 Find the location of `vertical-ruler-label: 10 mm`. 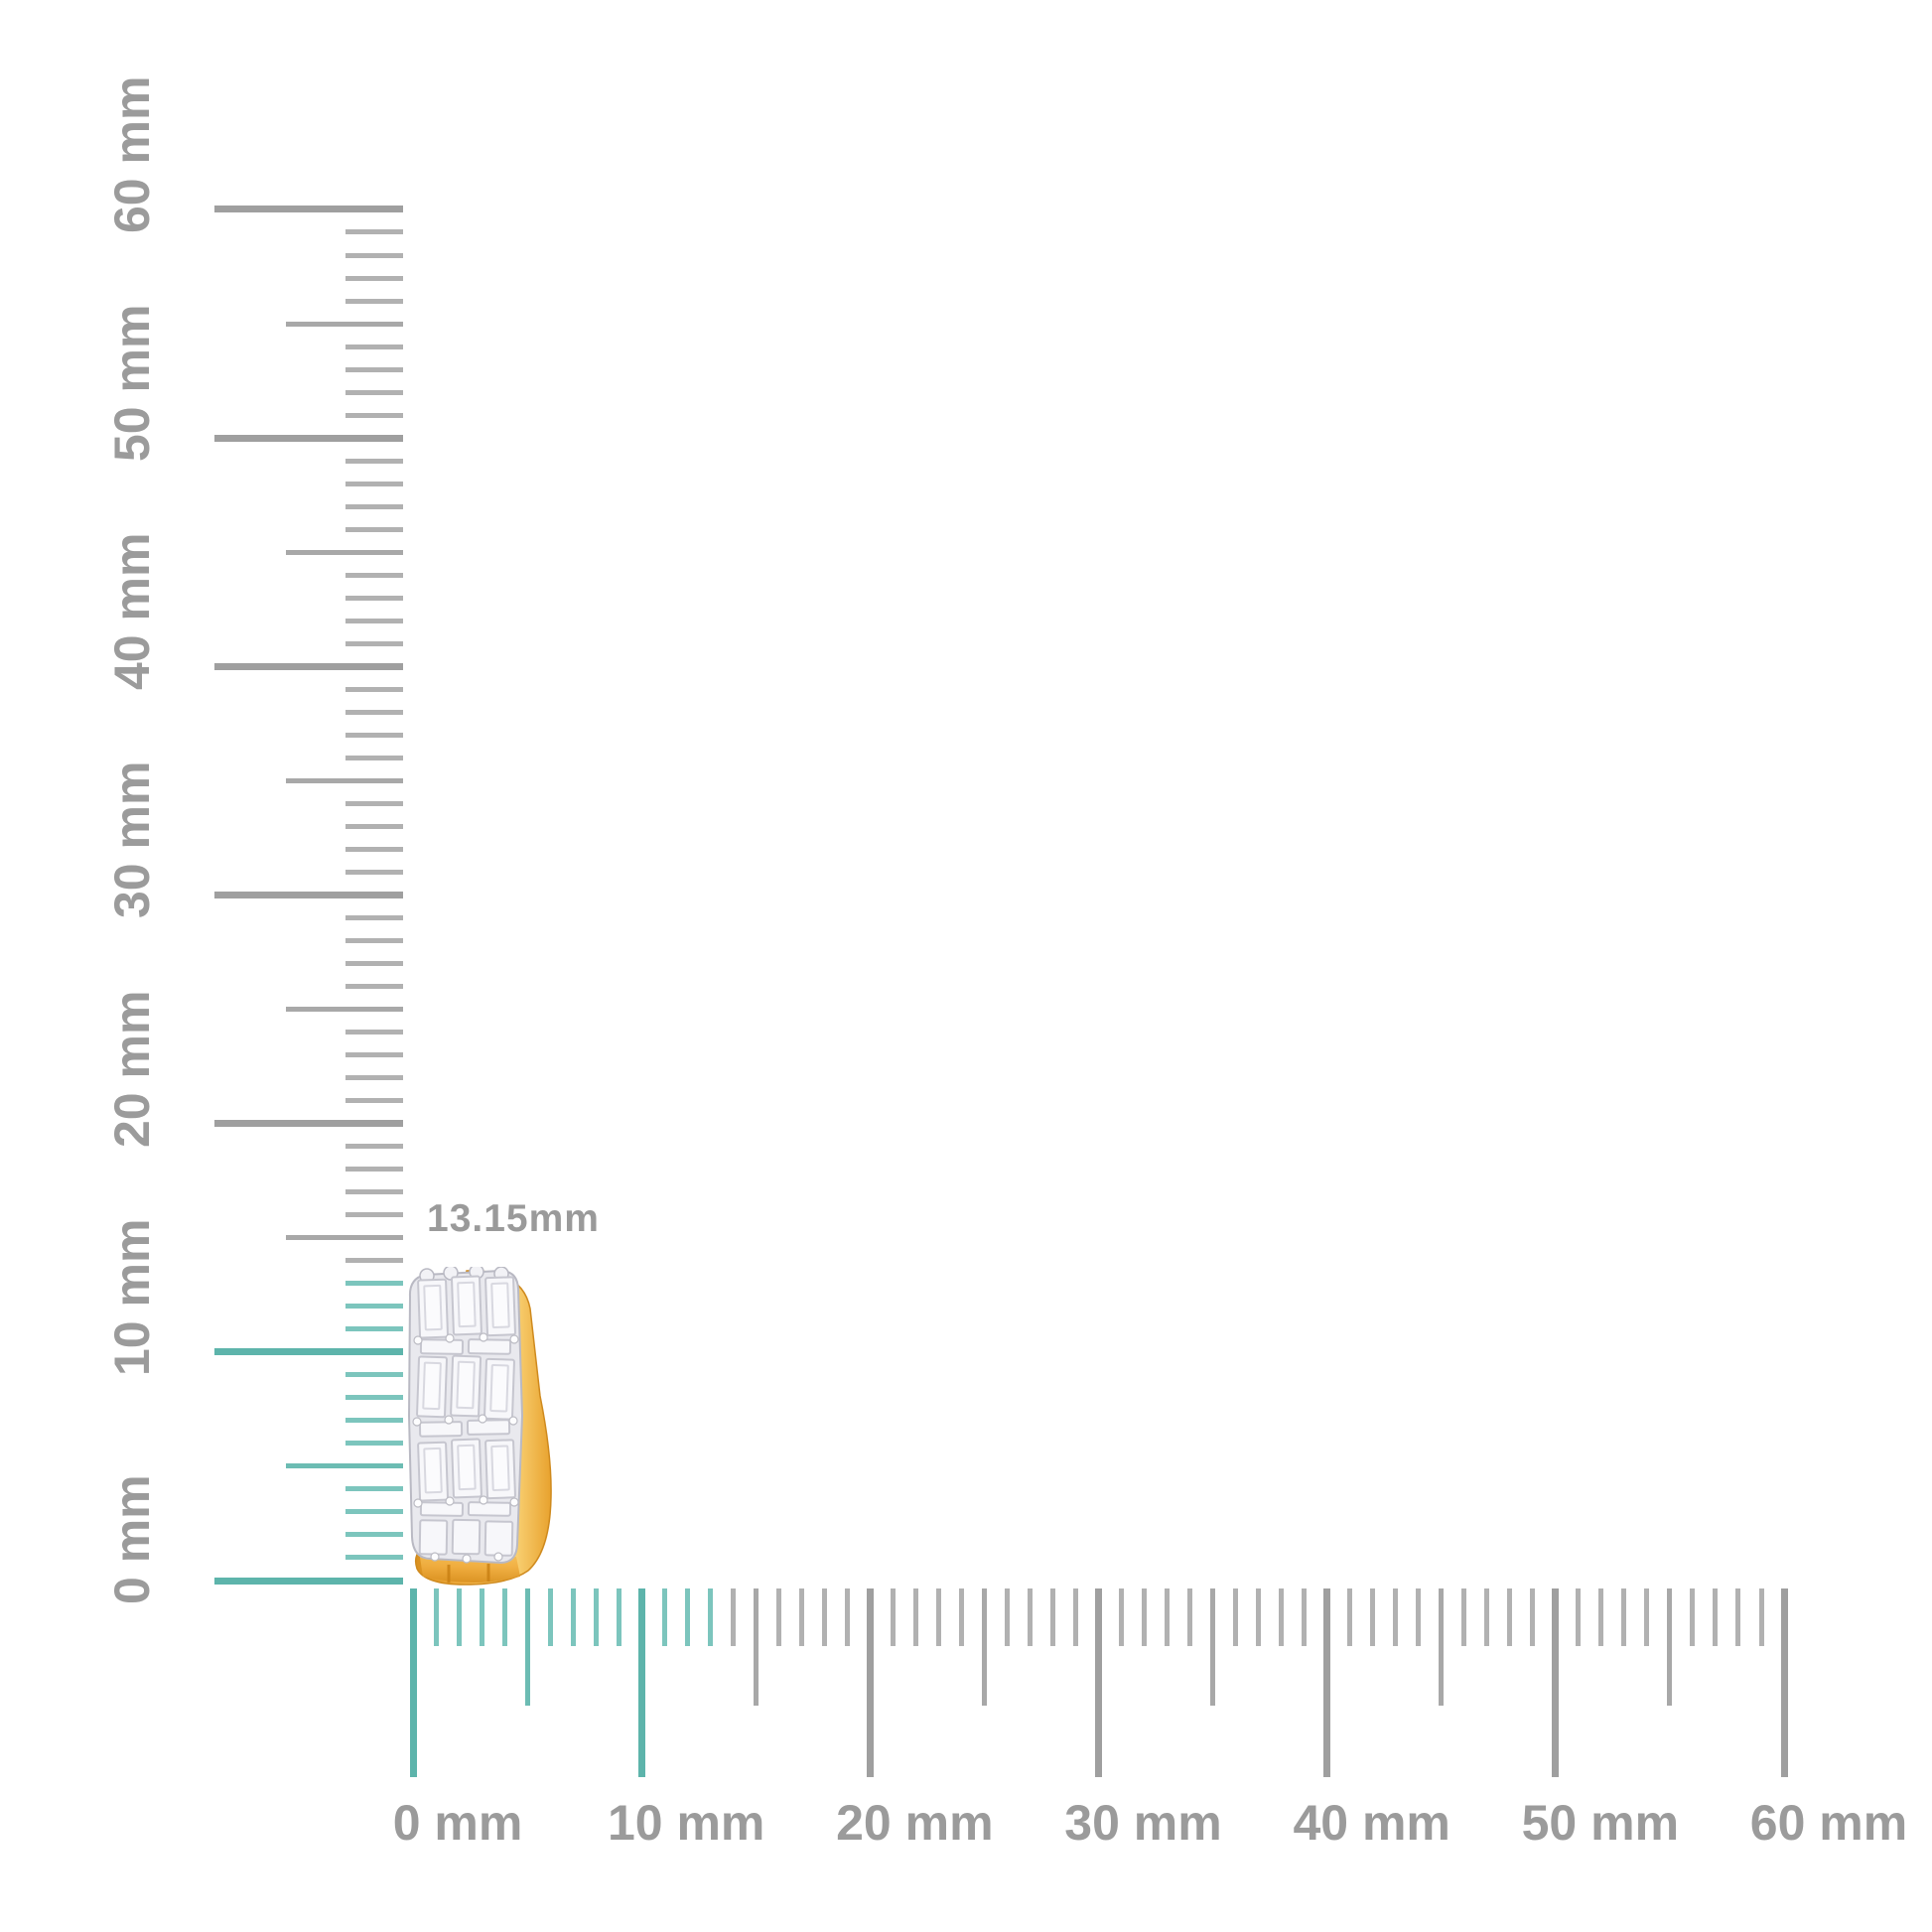

vertical-ruler-label: 10 mm is located at coordinates (132, 1297).